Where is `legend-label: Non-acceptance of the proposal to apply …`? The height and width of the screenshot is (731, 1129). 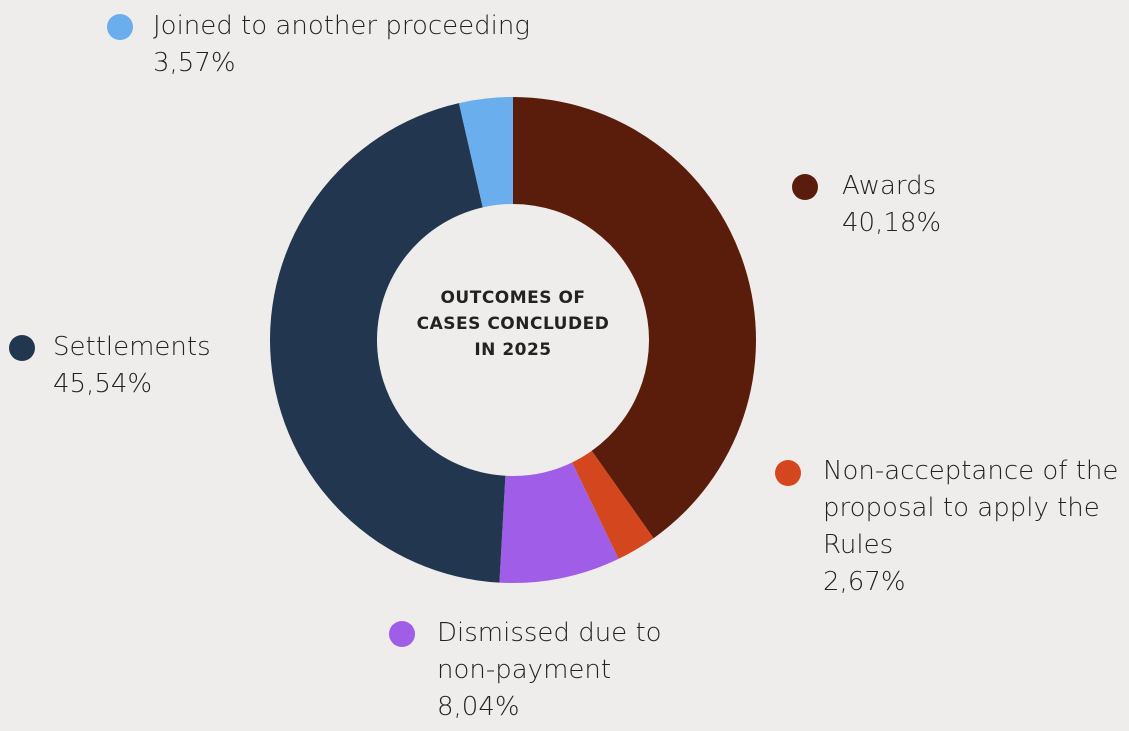 legend-label: Non-acceptance of the proposal to apply … is located at coordinates (971, 508).